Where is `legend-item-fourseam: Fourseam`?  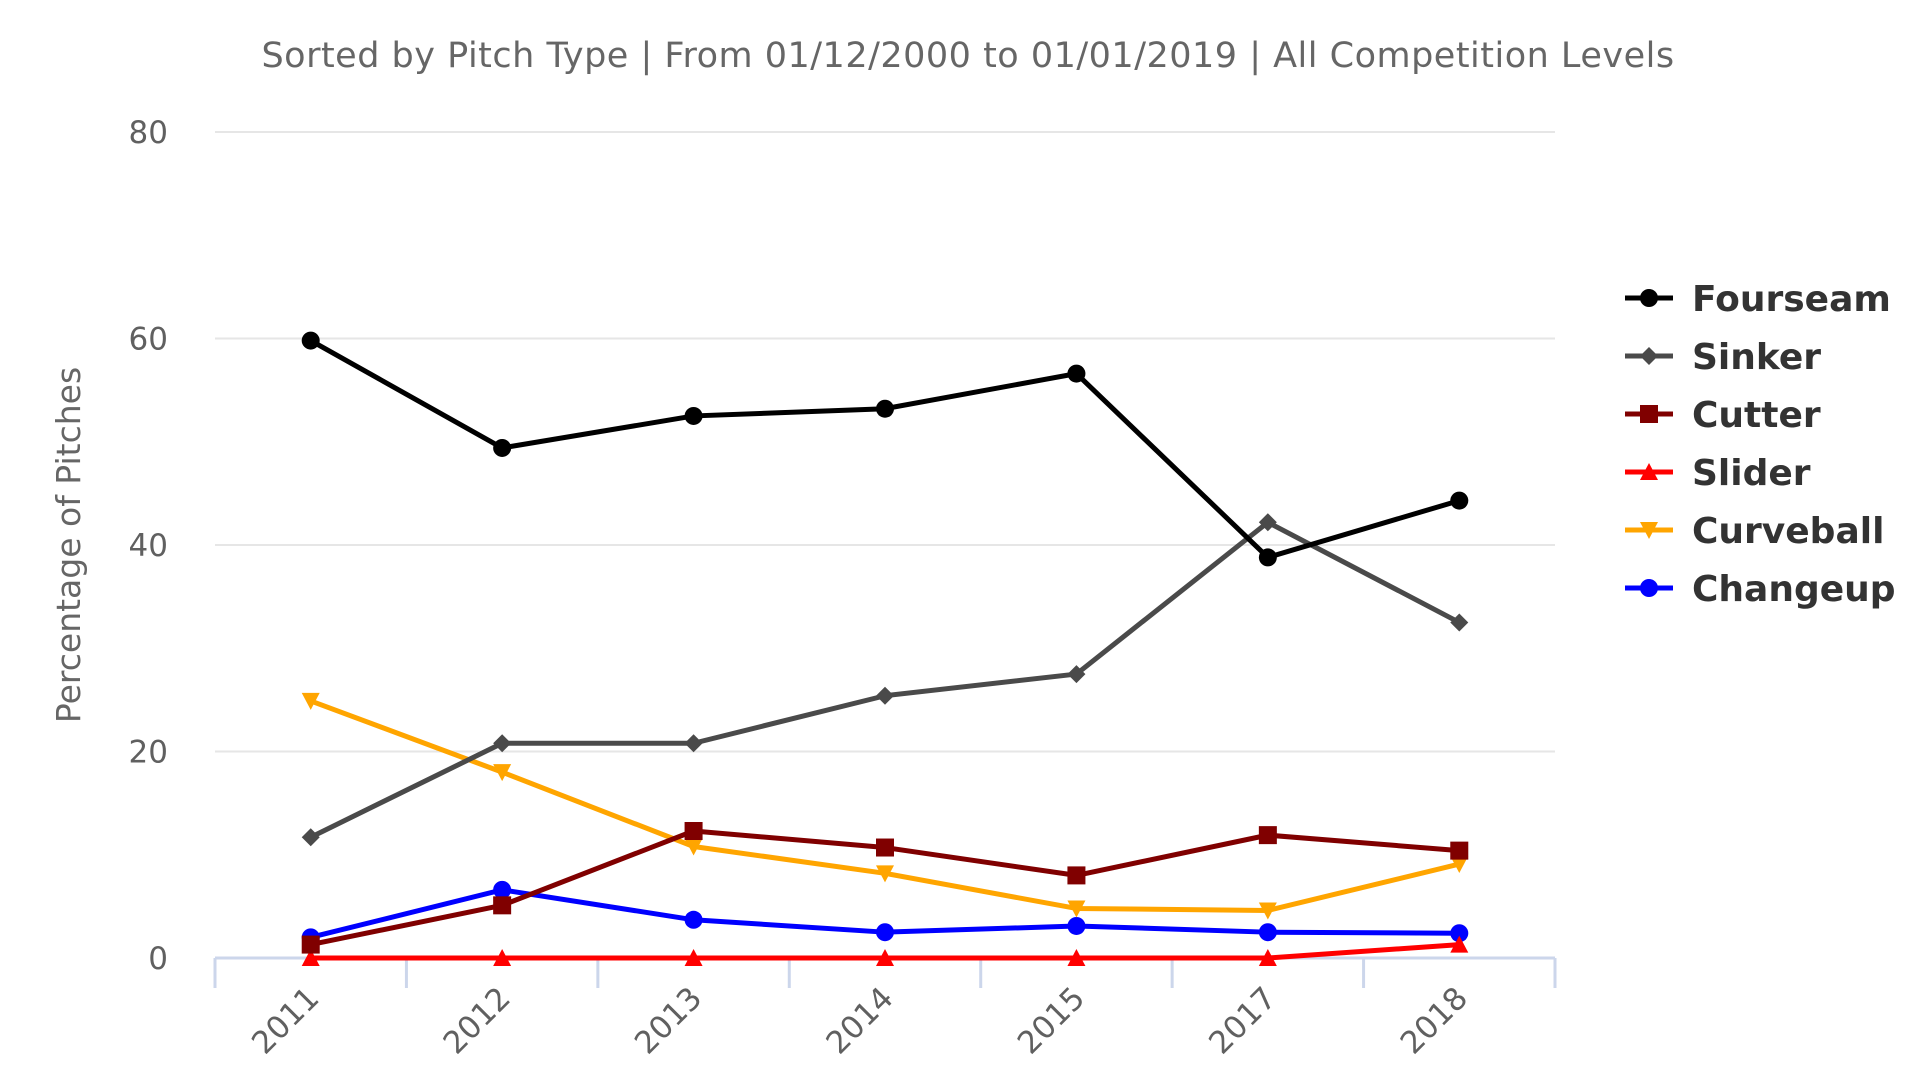 legend-item-fourseam: Fourseam is located at coordinates (1758, 299).